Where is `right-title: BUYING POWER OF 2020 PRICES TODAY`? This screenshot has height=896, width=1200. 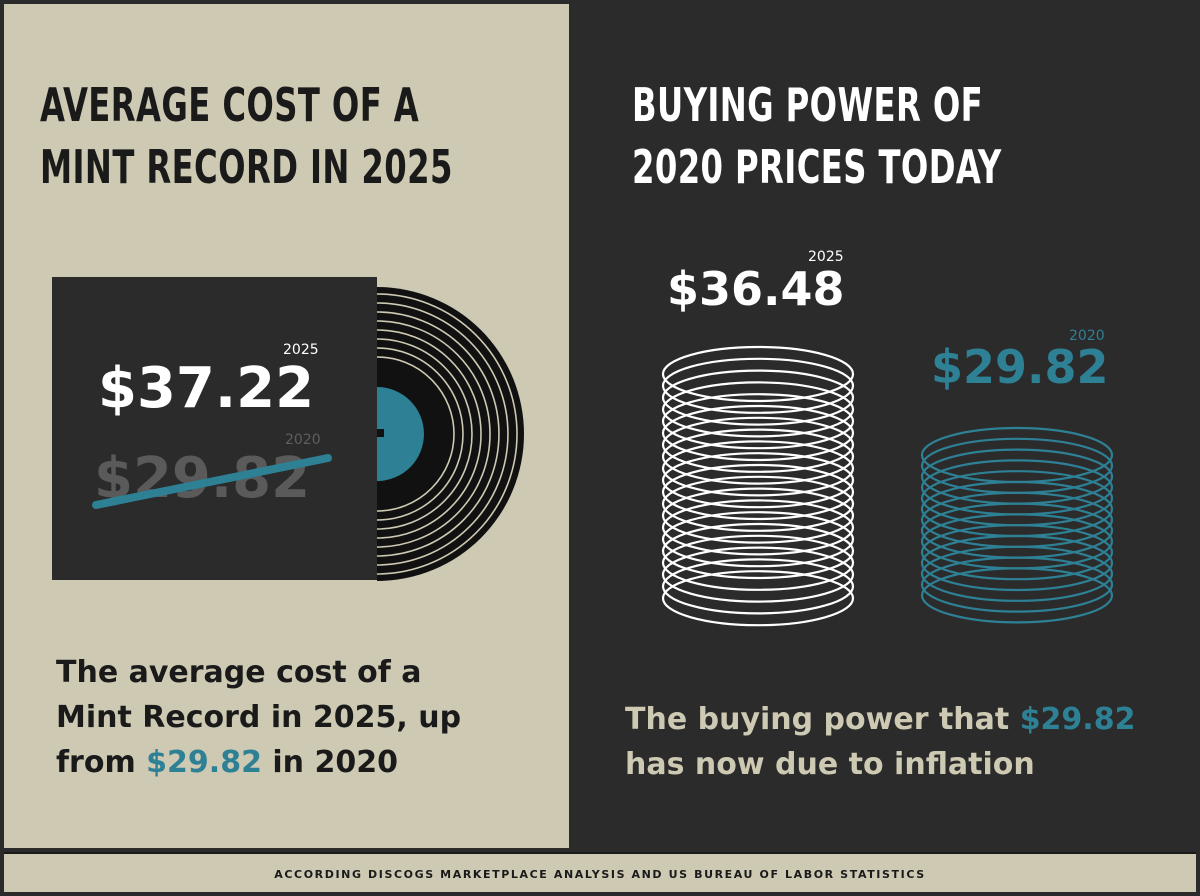 right-title: BUYING POWER OF 2020 PRICES TODAY is located at coordinates (817, 136).